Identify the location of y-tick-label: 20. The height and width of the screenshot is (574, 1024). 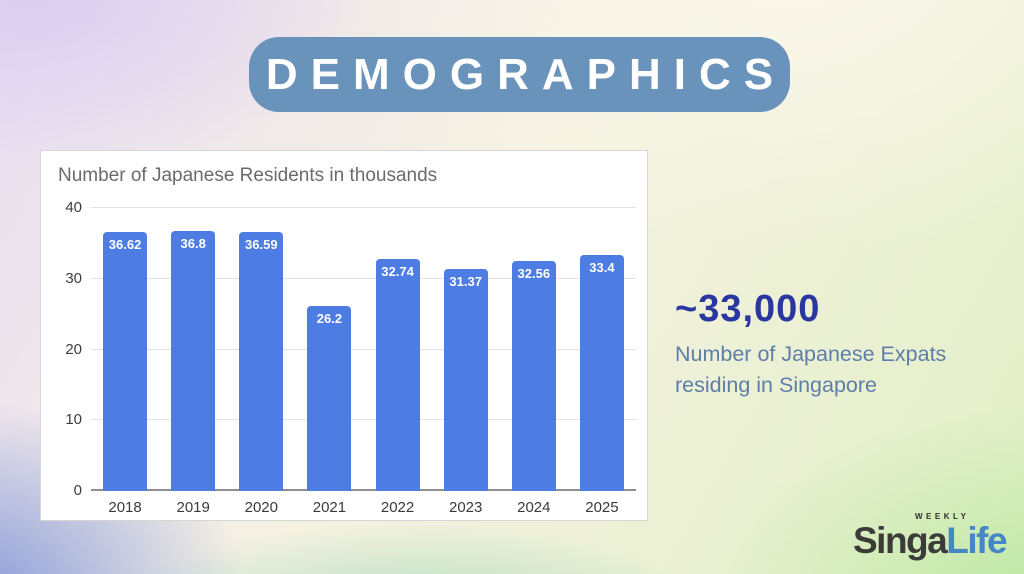
(73, 349).